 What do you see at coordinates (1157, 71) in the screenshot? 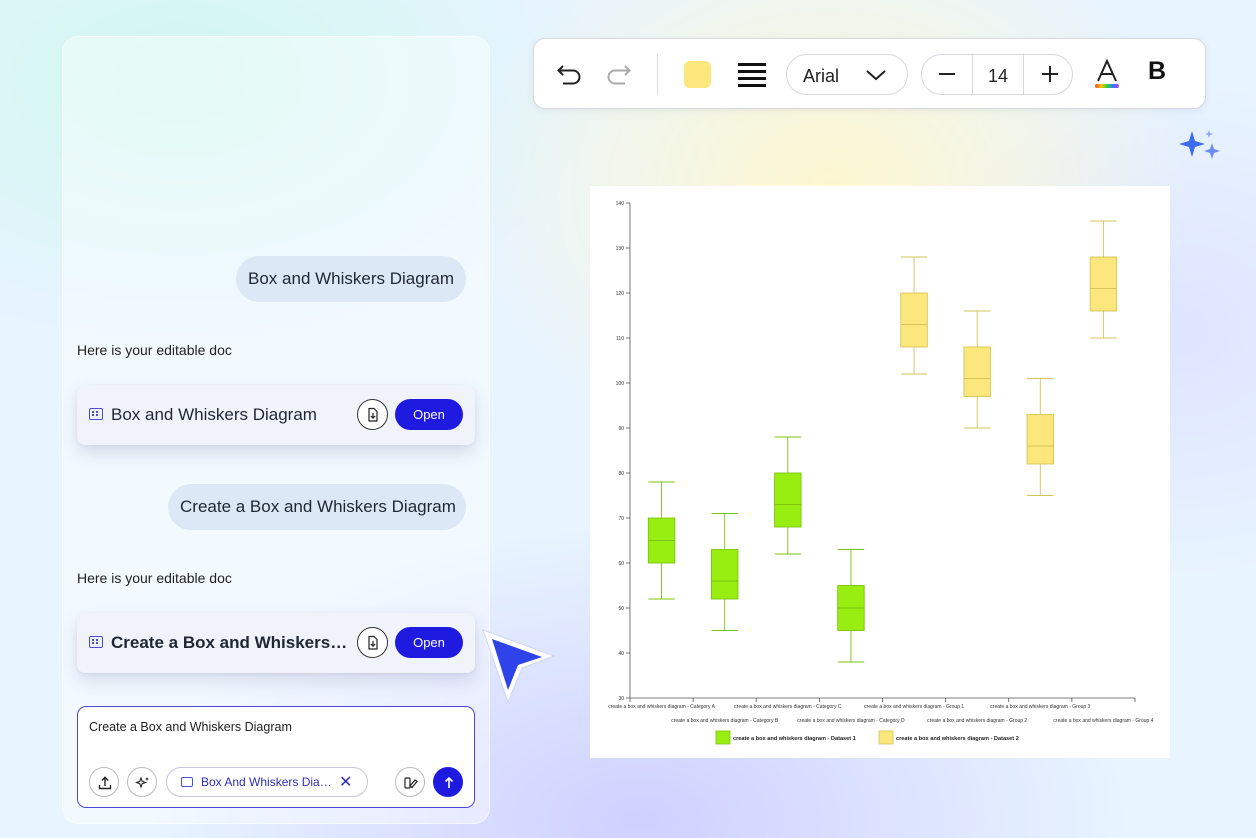
I see `bold-button: B` at bounding box center [1157, 71].